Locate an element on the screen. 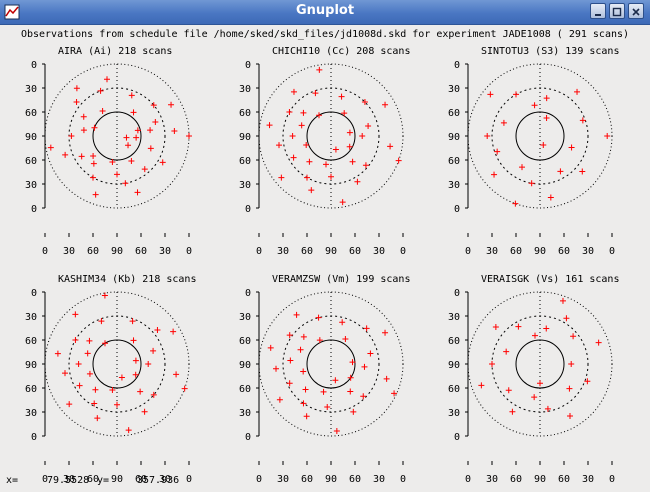  close-button is located at coordinates (636, 11).